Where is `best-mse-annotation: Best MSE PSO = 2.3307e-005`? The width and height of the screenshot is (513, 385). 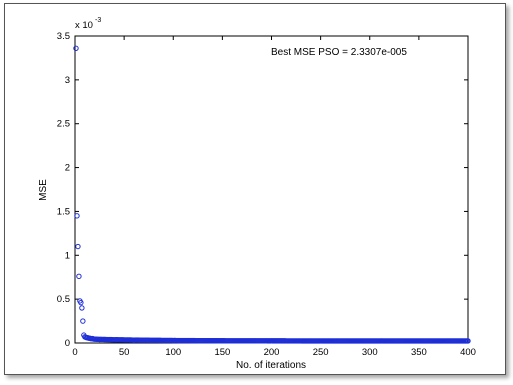
best-mse-annotation: Best MSE PSO = 2.3307e-005 is located at coordinates (339, 52).